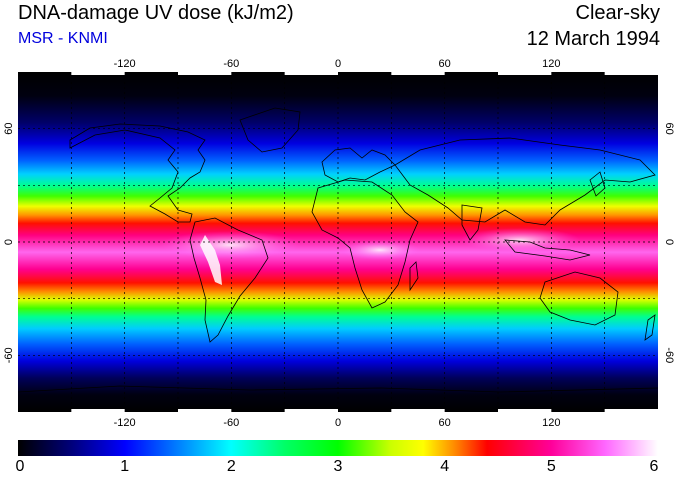 The width and height of the screenshot is (678, 480). I want to click on latitude-labels-left: 60 0 -60, so click(9, 243).